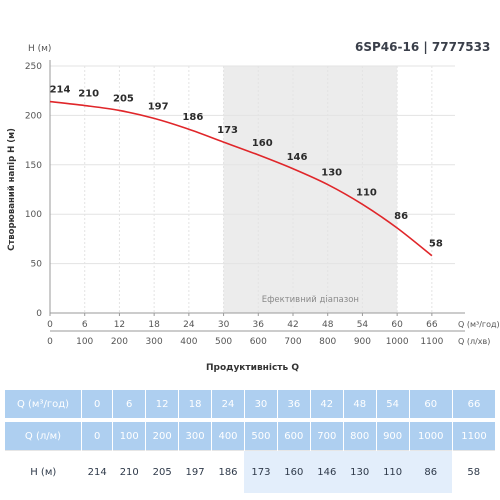 This screenshot has height=500, width=500. Describe the element at coordinates (431, 342) in the screenshot. I see `x-tick-label-bottom: 1100` at that location.